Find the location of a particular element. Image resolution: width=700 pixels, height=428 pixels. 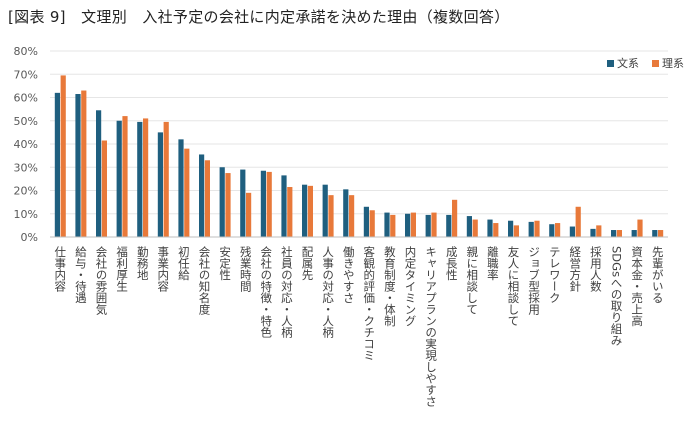

y-tick-label: 60% is located at coordinates (26, 98).